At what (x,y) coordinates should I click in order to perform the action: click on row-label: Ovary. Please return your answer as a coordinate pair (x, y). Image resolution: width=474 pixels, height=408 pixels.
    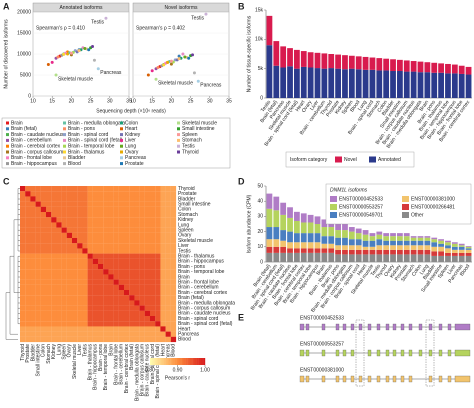
    Looking at the image, I should click on (185, 236).